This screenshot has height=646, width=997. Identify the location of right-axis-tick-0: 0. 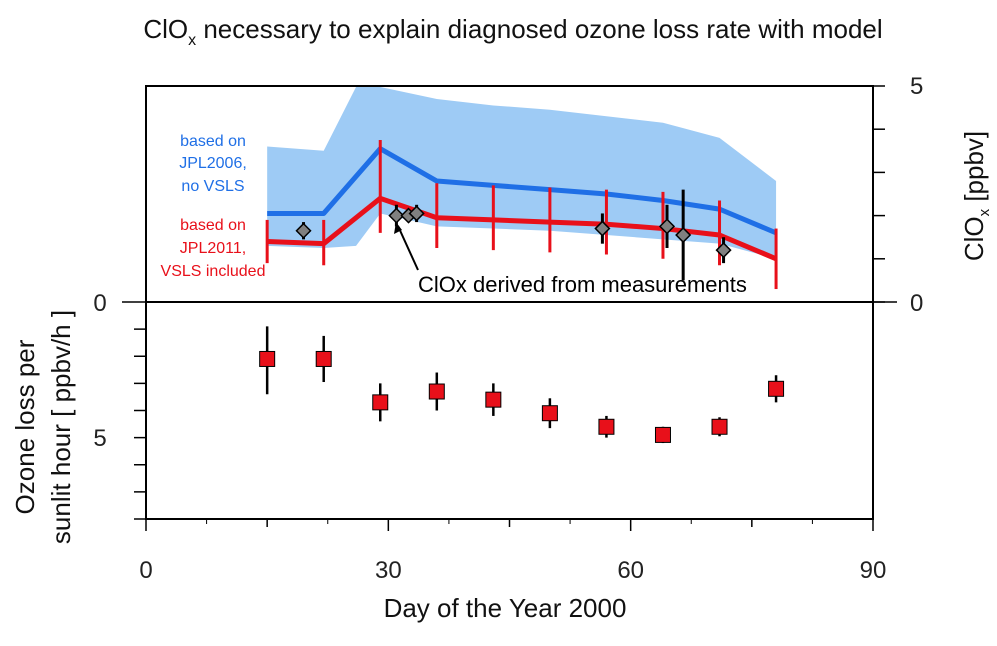
(916, 303).